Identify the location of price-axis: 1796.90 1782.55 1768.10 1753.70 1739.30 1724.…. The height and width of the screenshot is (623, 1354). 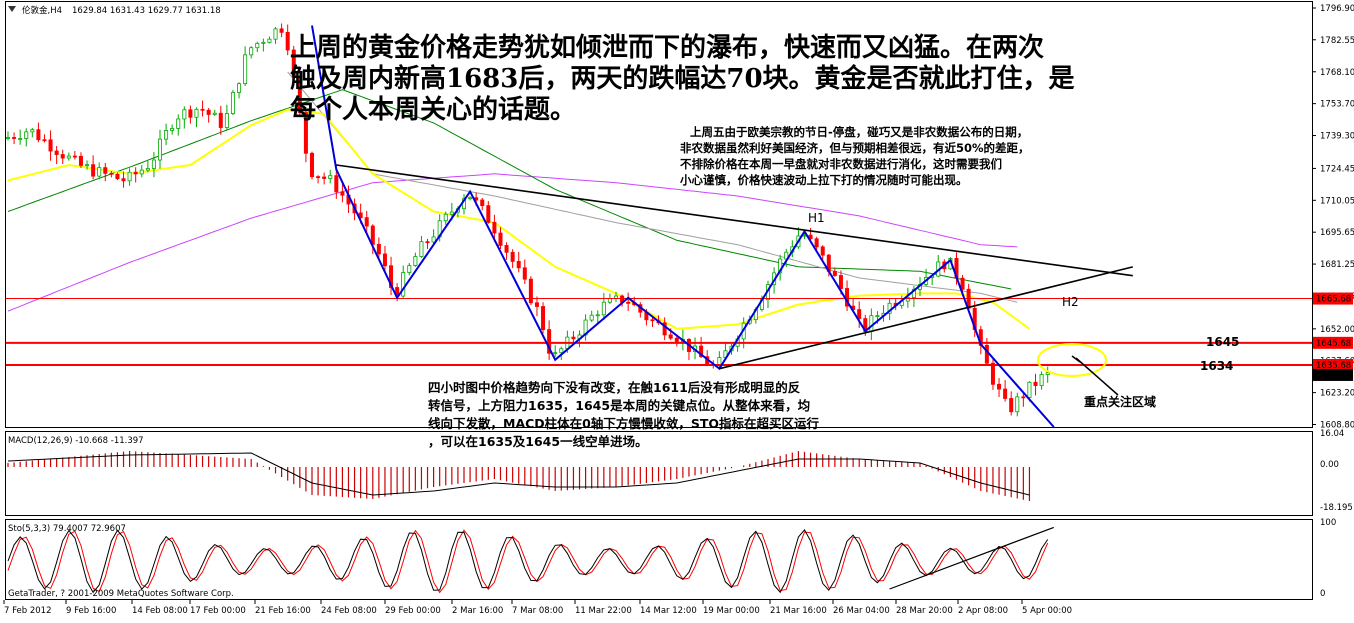
(1333, 301).